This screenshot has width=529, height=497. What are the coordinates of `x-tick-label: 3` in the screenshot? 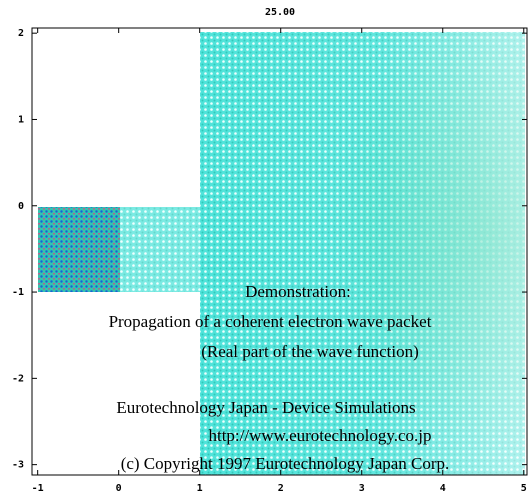 It's located at (362, 488).